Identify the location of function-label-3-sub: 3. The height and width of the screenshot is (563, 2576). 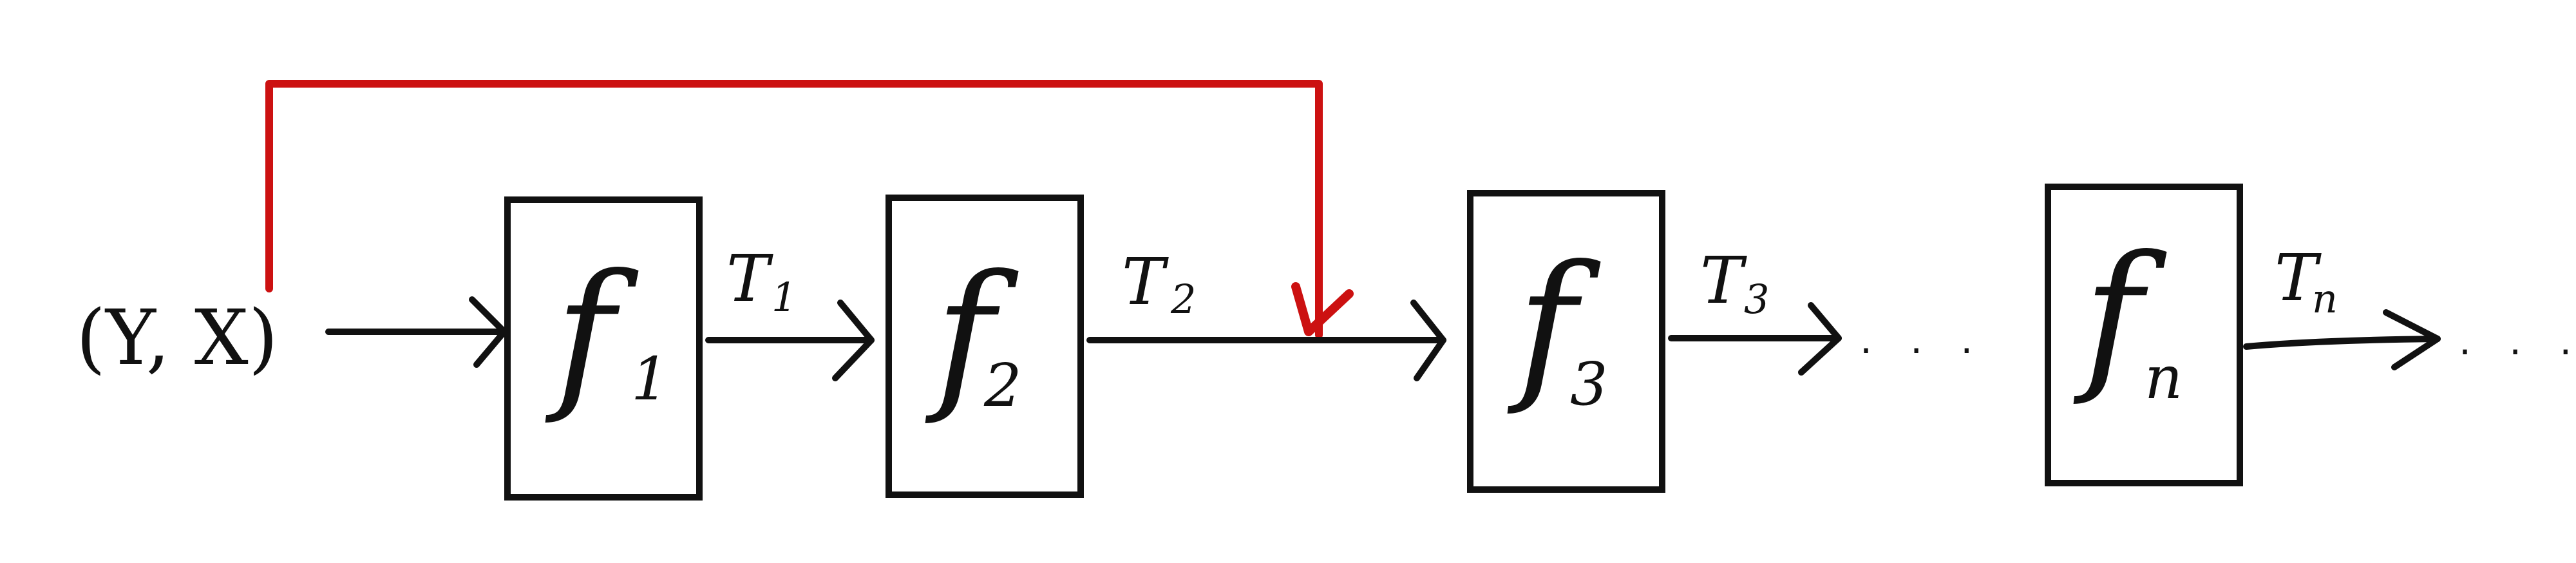
(1589, 384).